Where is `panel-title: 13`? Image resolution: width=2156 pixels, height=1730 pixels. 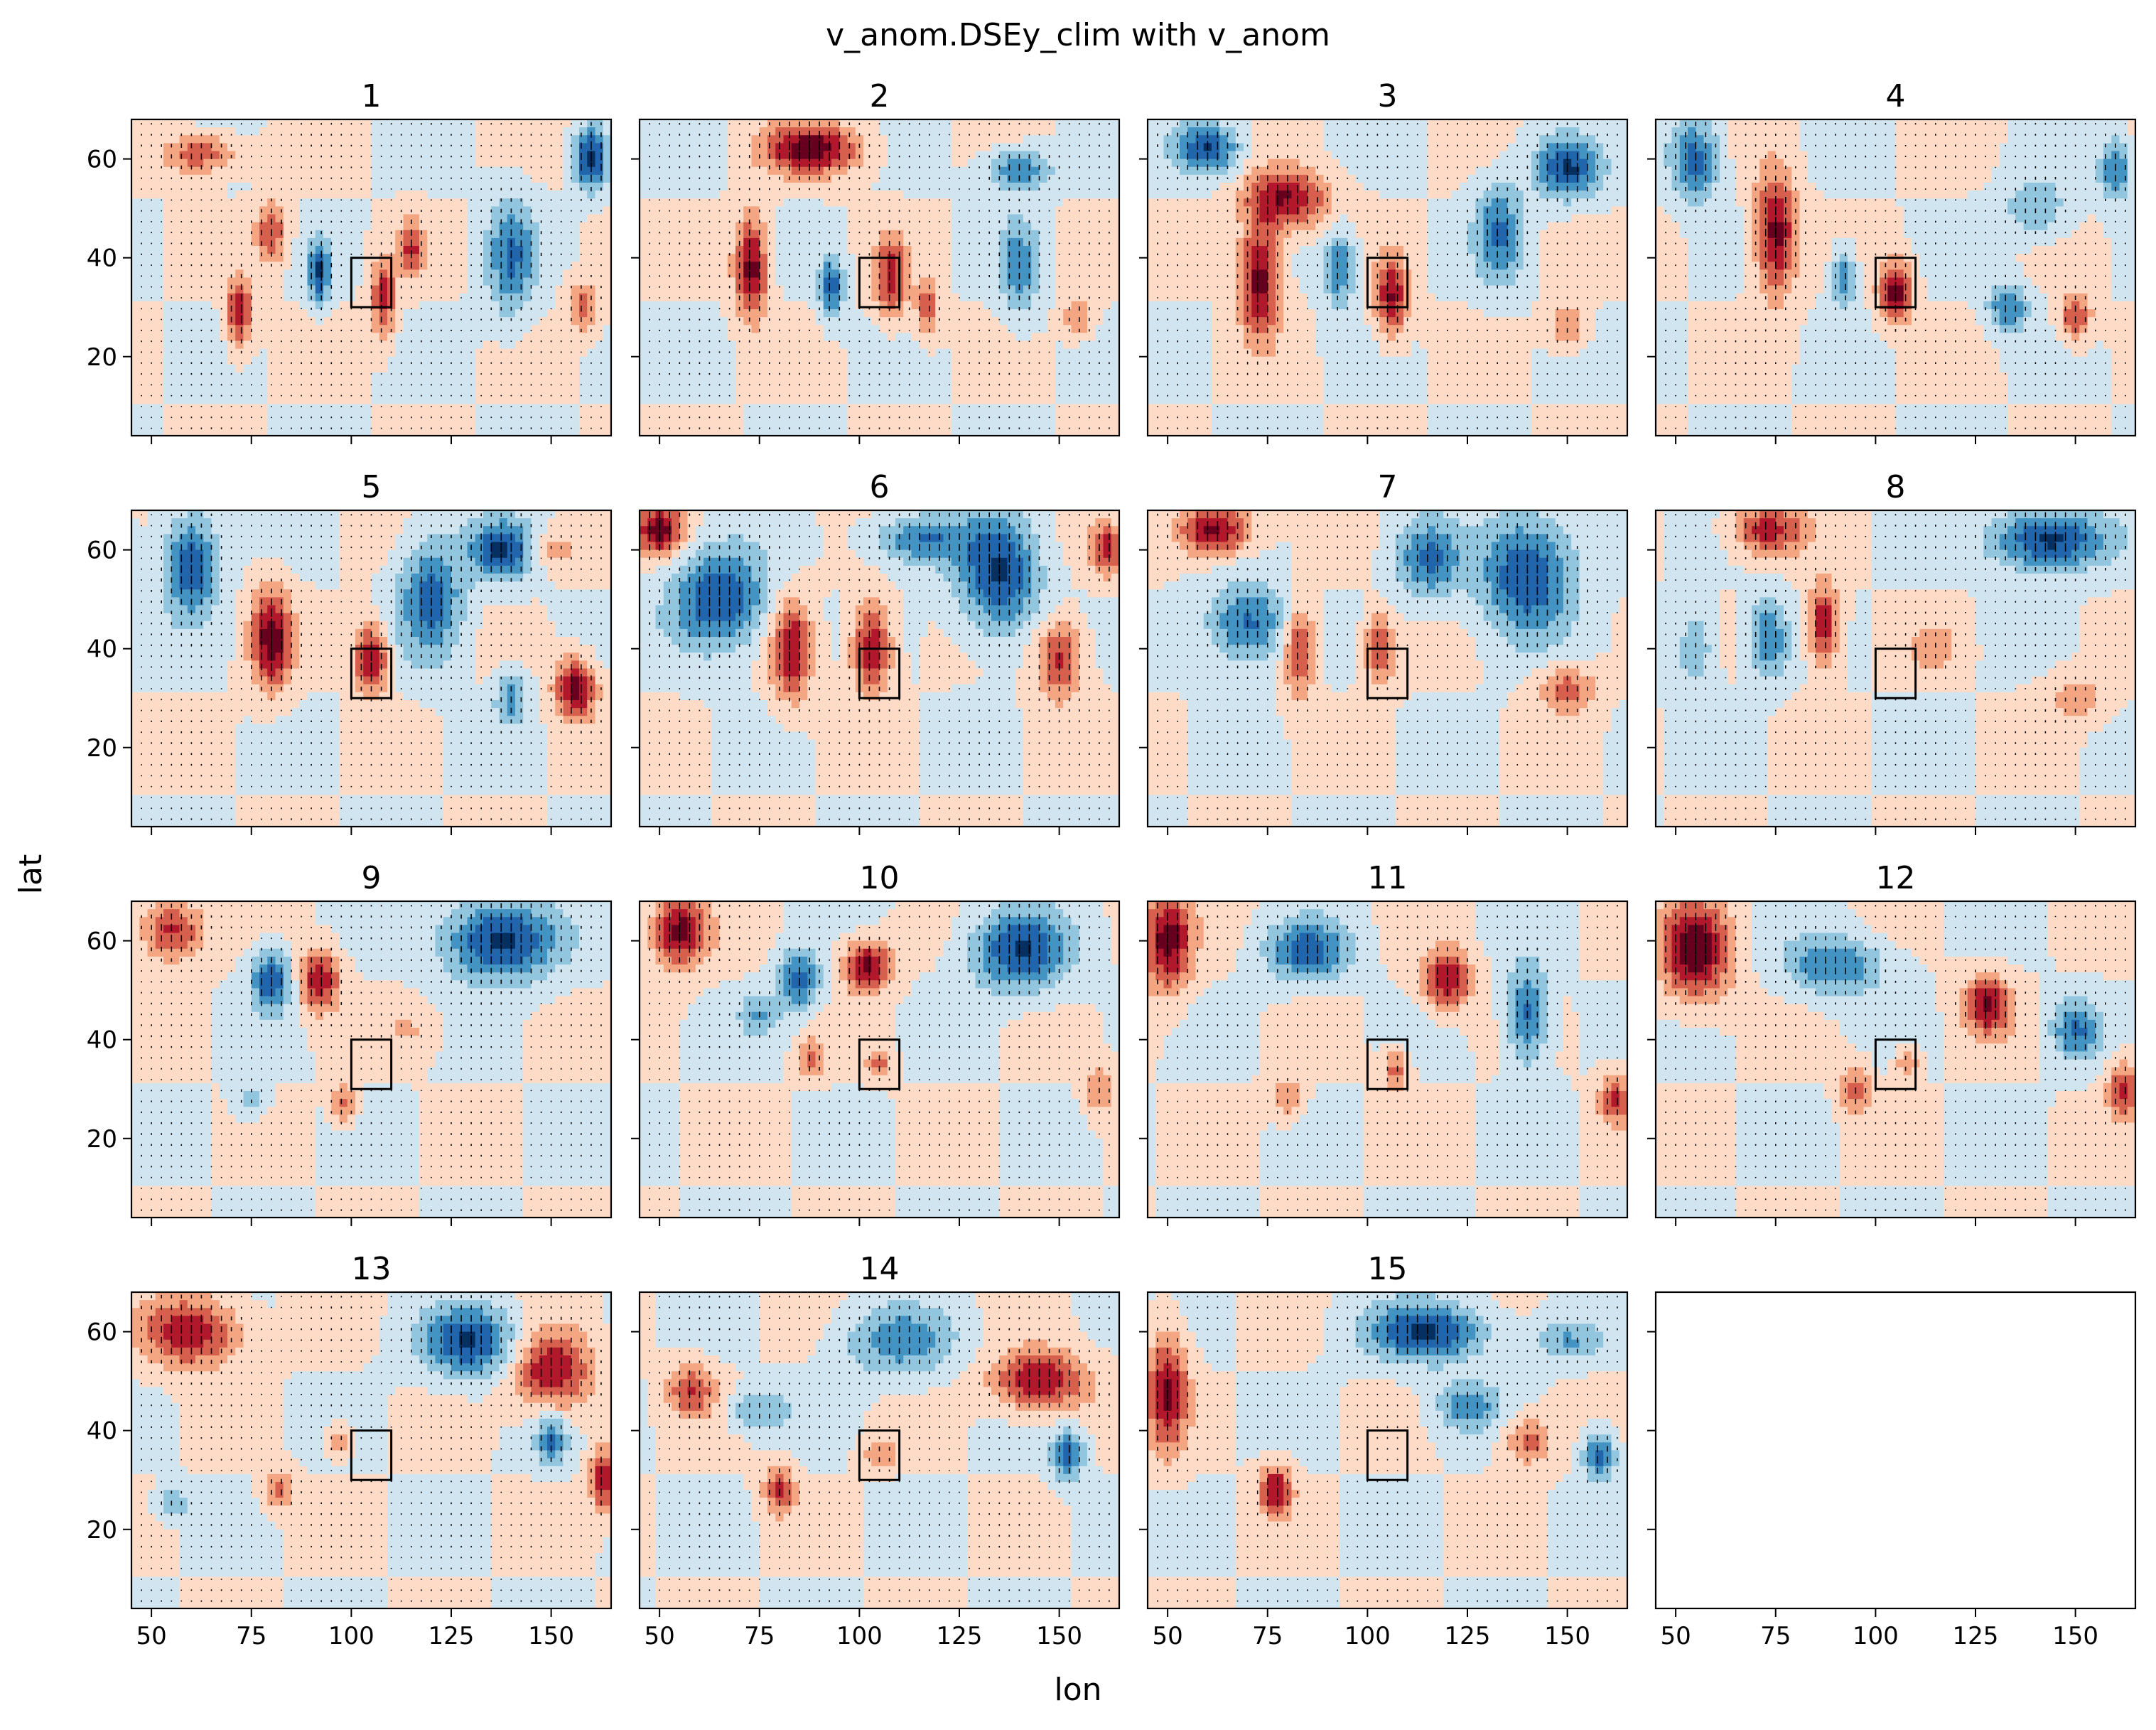
panel-title: 13 is located at coordinates (372, 1269).